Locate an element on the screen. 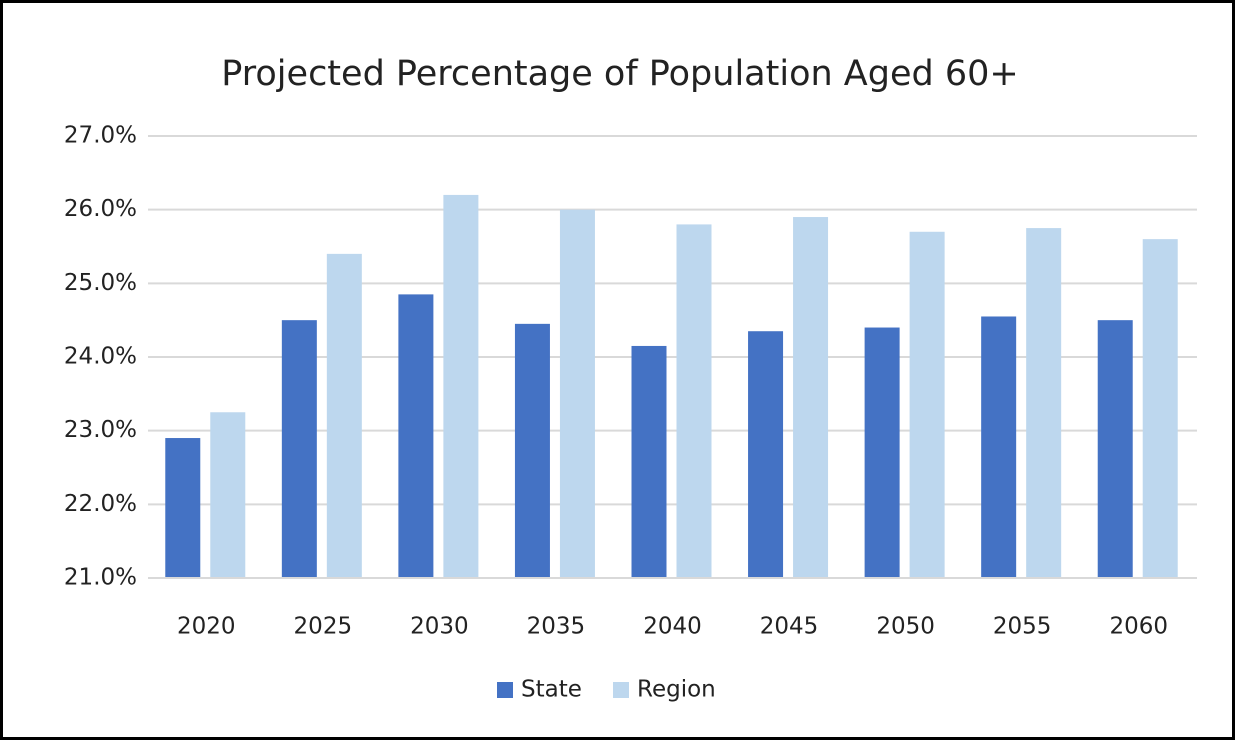 The width and height of the screenshot is (1235, 740). y-tick-label: 21.0% is located at coordinates (100, 578).